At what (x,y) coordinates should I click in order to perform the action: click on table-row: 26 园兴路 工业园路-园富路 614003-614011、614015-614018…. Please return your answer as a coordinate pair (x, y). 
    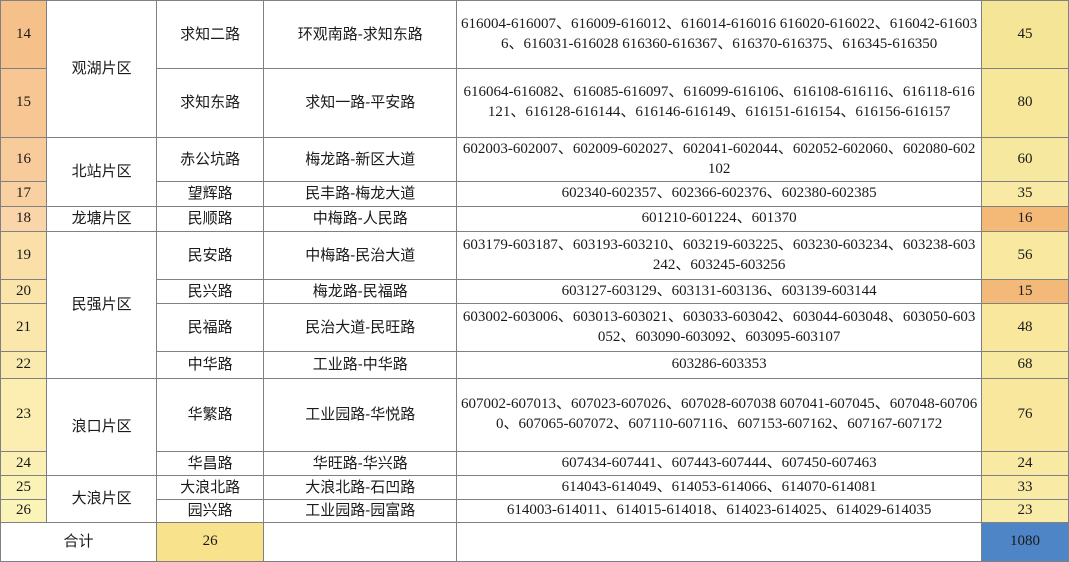
    Looking at the image, I should click on (534, 511).